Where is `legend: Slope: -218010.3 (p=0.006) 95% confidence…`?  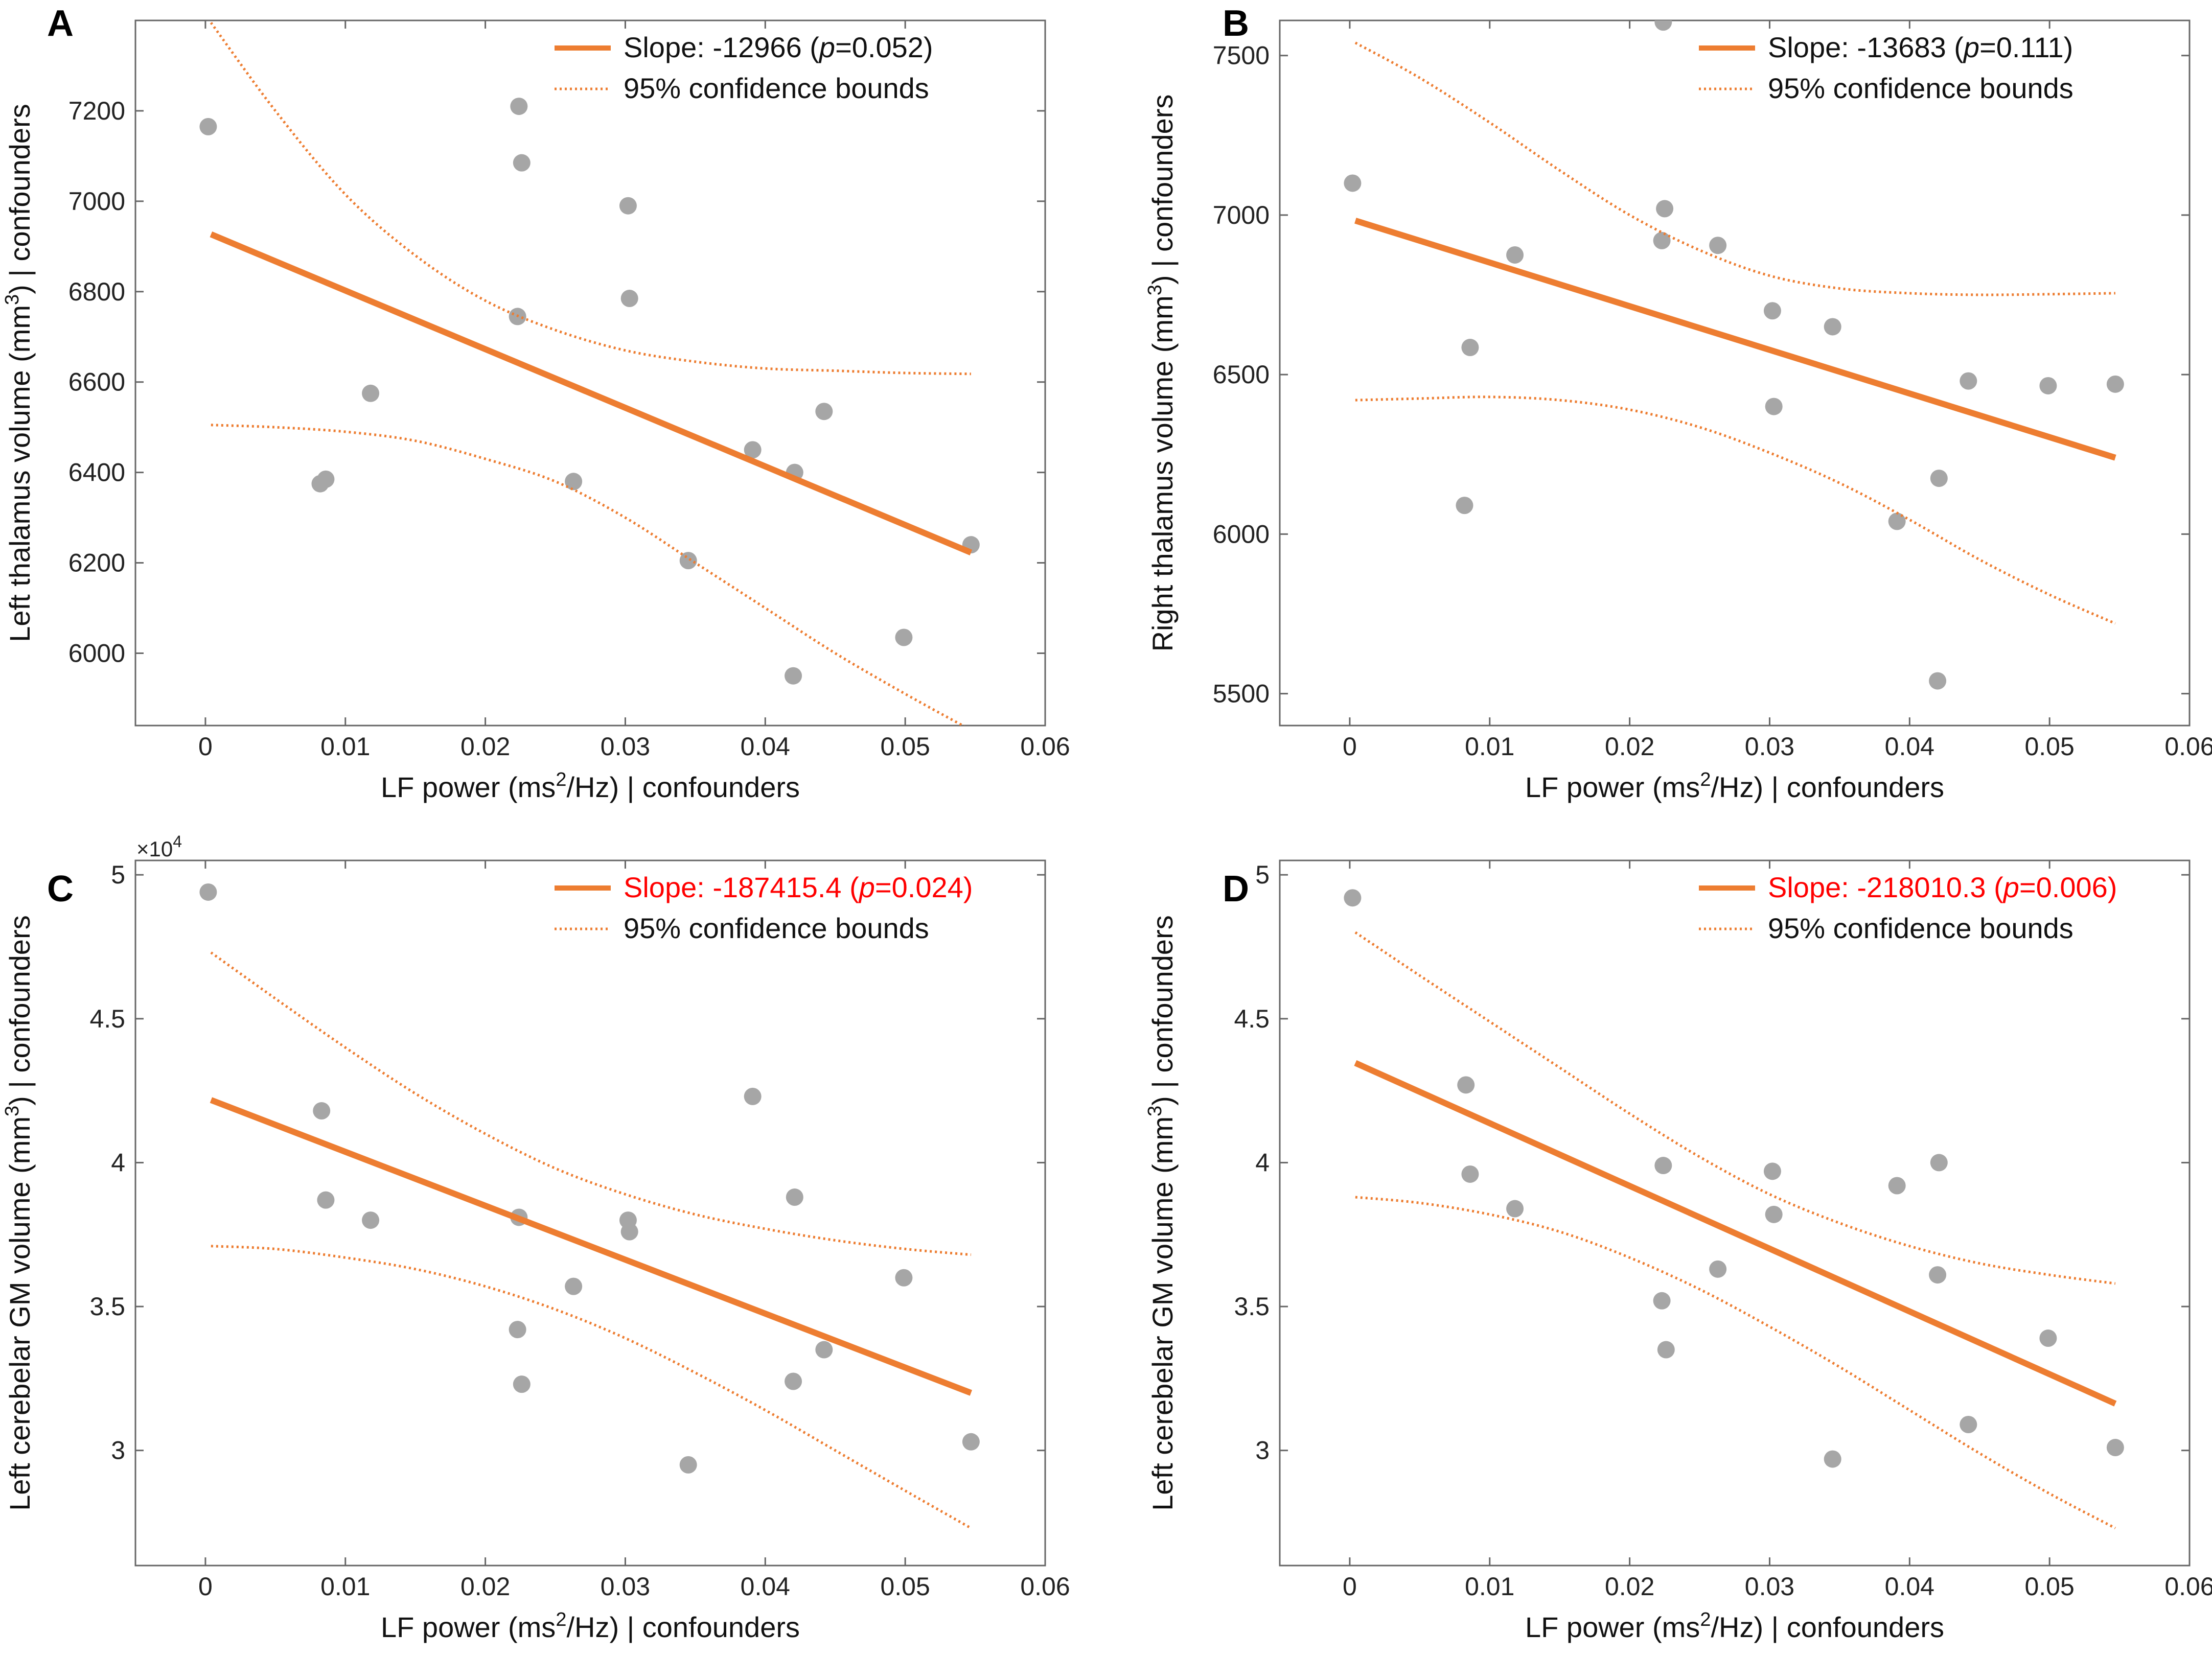
legend: Slope: -218010.3 (p=0.006) 95% confidence… is located at coordinates (1908, 908).